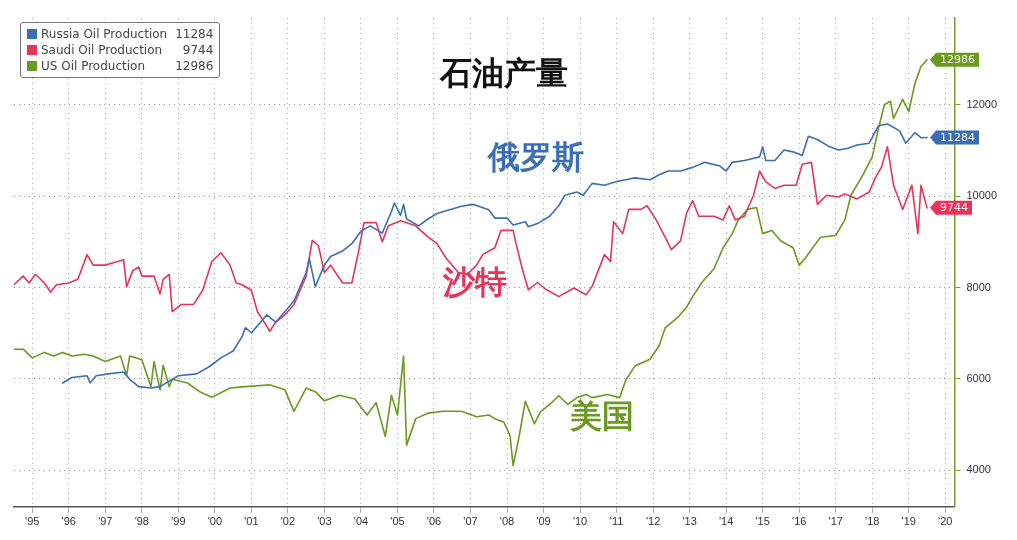 Image resolution: width=1017 pixels, height=540 pixels. Describe the element at coordinates (616, 521) in the screenshot. I see `x-tick-label: '11` at that location.